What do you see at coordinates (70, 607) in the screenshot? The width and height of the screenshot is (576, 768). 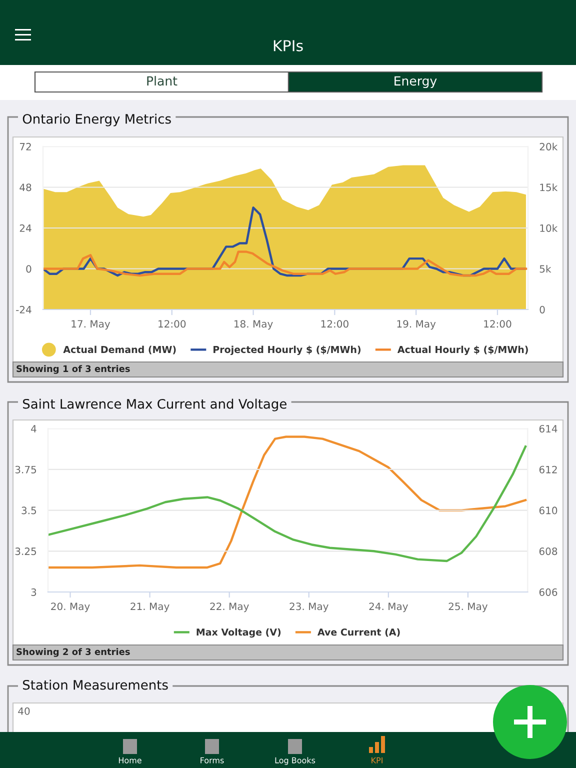 I see `x-tick-label: 20. May` at bounding box center [70, 607].